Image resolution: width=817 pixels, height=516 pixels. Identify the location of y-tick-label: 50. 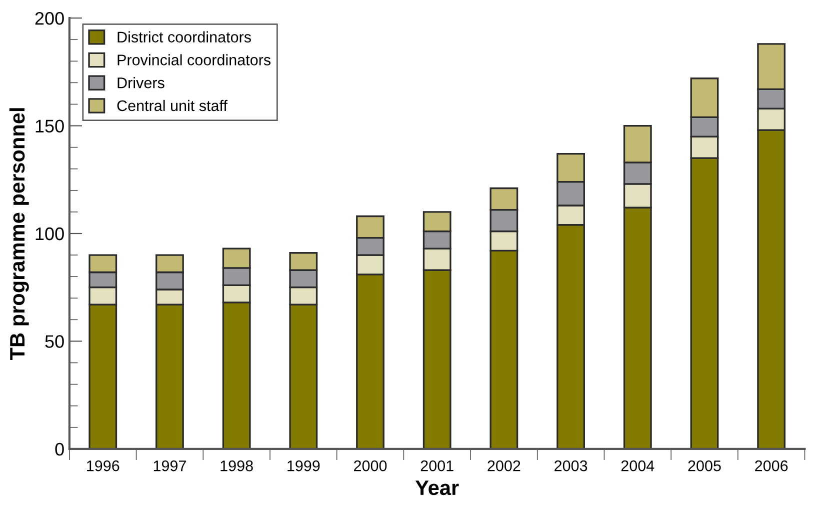
(54, 341).